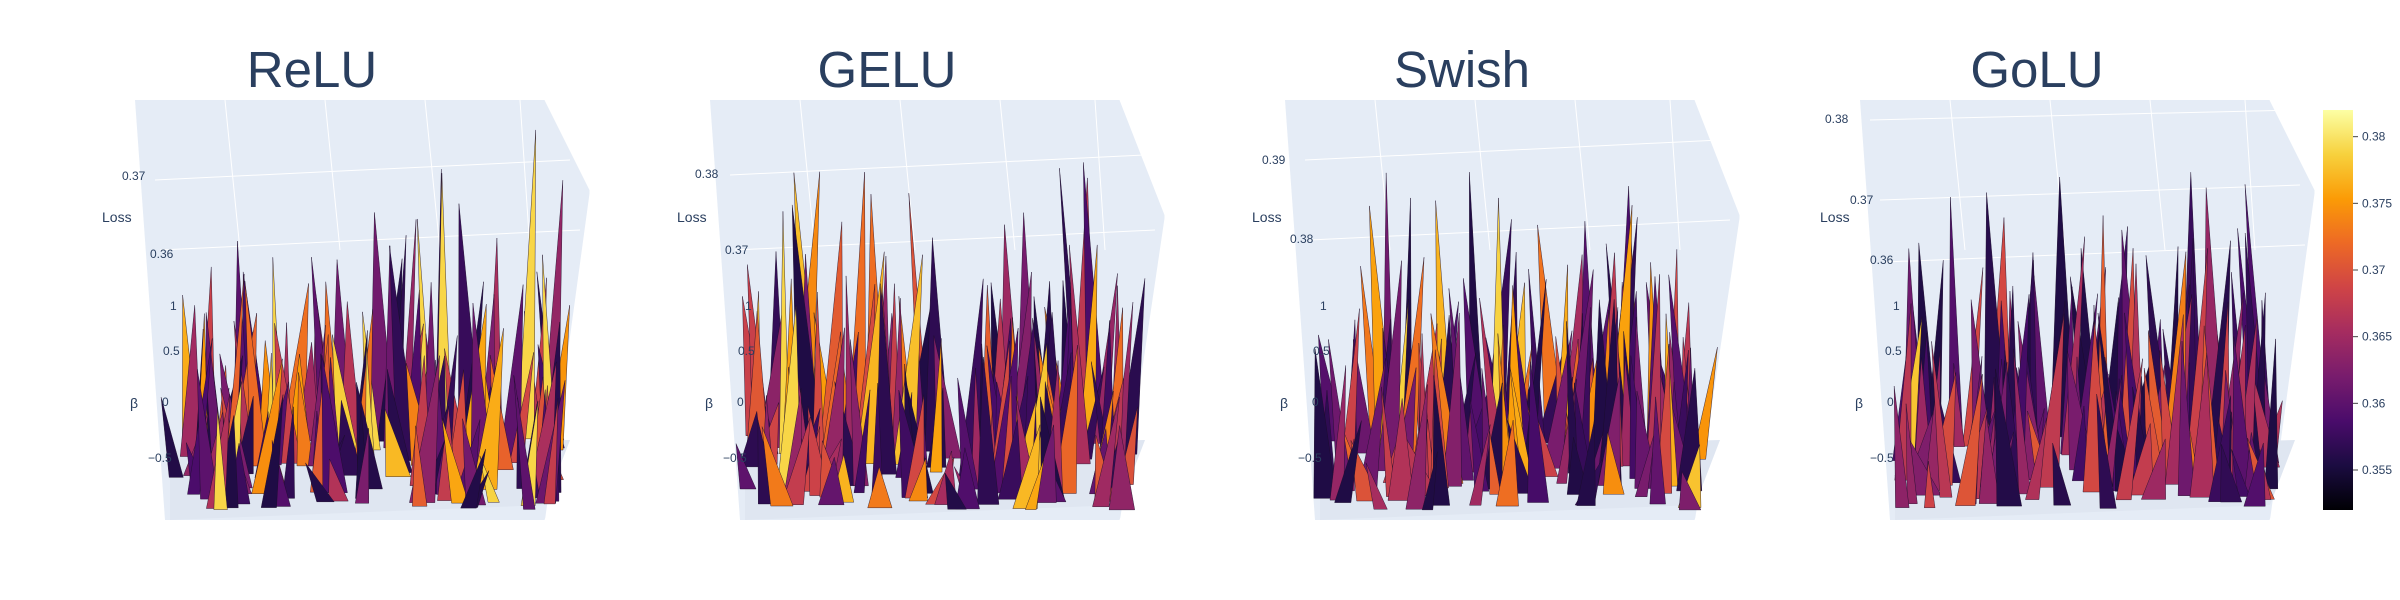  What do you see at coordinates (2357, 310) in the screenshot?
I see `colorbar: 0.355 0.36 0.365 0.37 0.375 0.38` at bounding box center [2357, 310].